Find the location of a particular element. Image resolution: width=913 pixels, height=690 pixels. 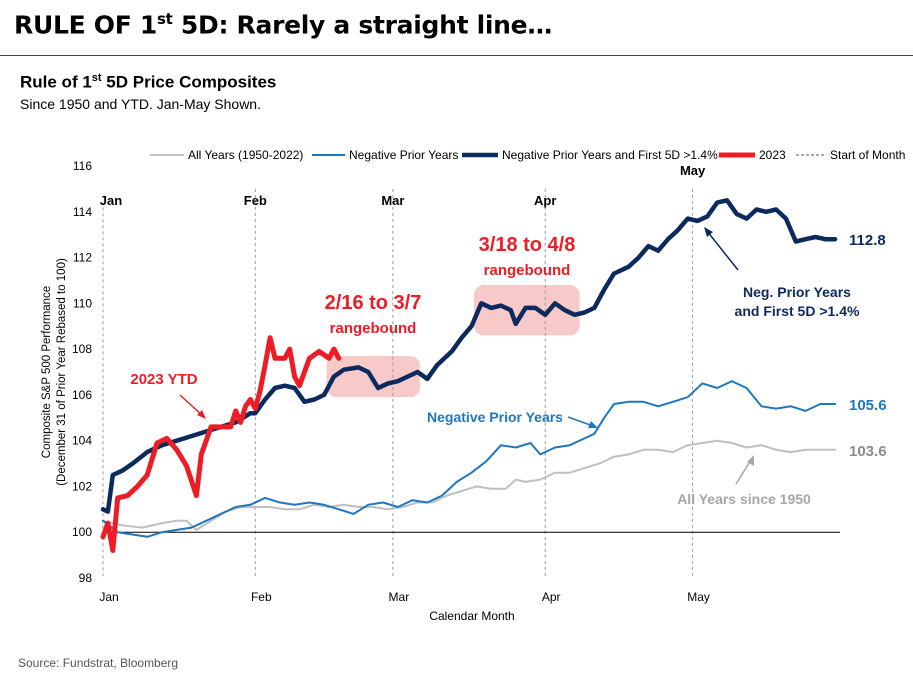

y-tick-label: 112 is located at coordinates (82, 258).